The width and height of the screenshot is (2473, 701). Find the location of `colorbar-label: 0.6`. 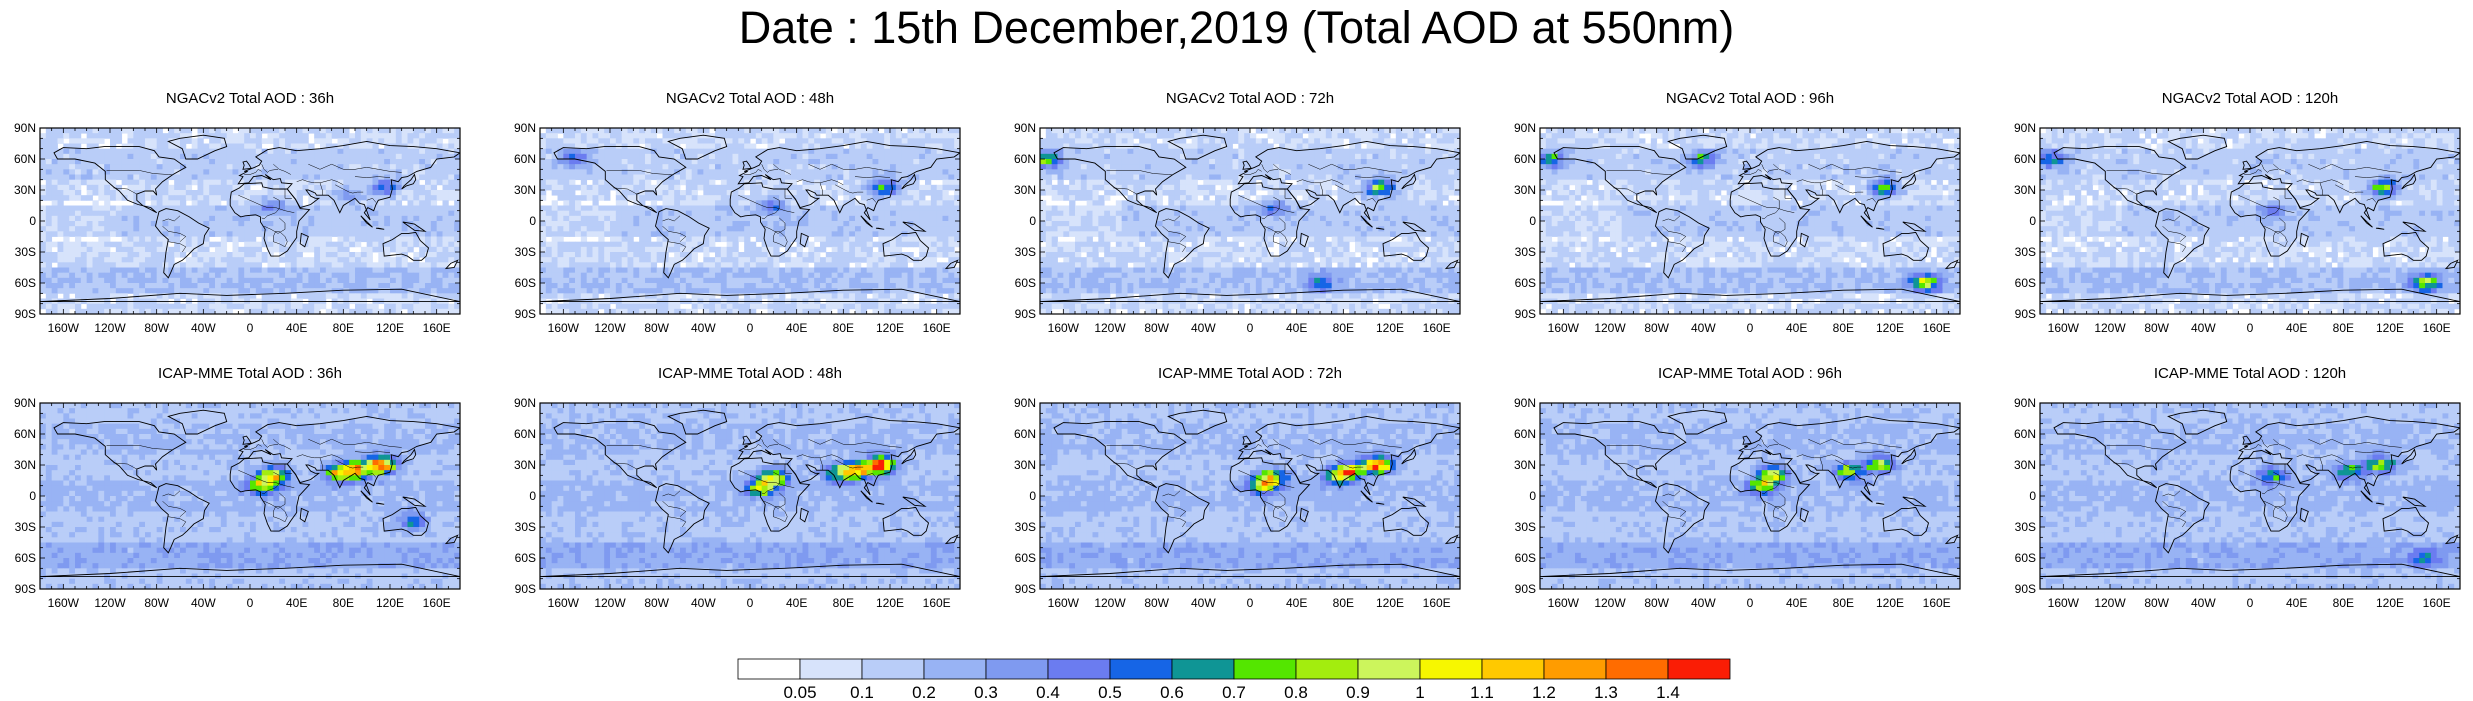

colorbar-label: 0.6 is located at coordinates (1172, 692).